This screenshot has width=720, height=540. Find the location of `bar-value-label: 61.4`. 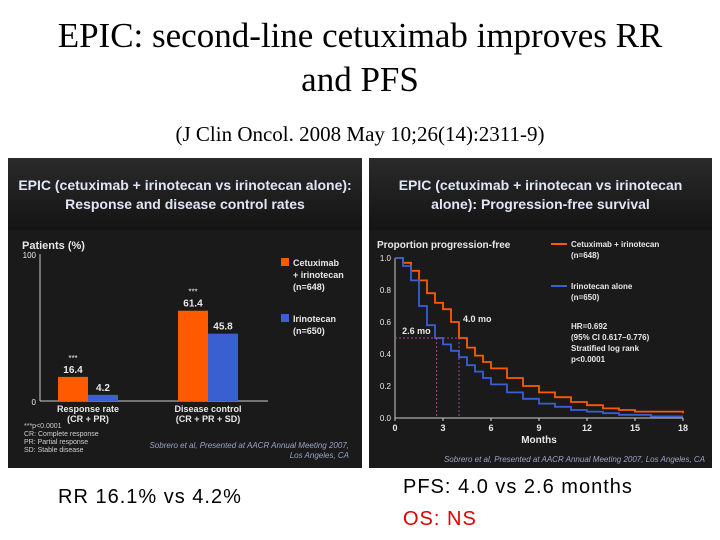

bar-value-label: 61.4 is located at coordinates (193, 304).